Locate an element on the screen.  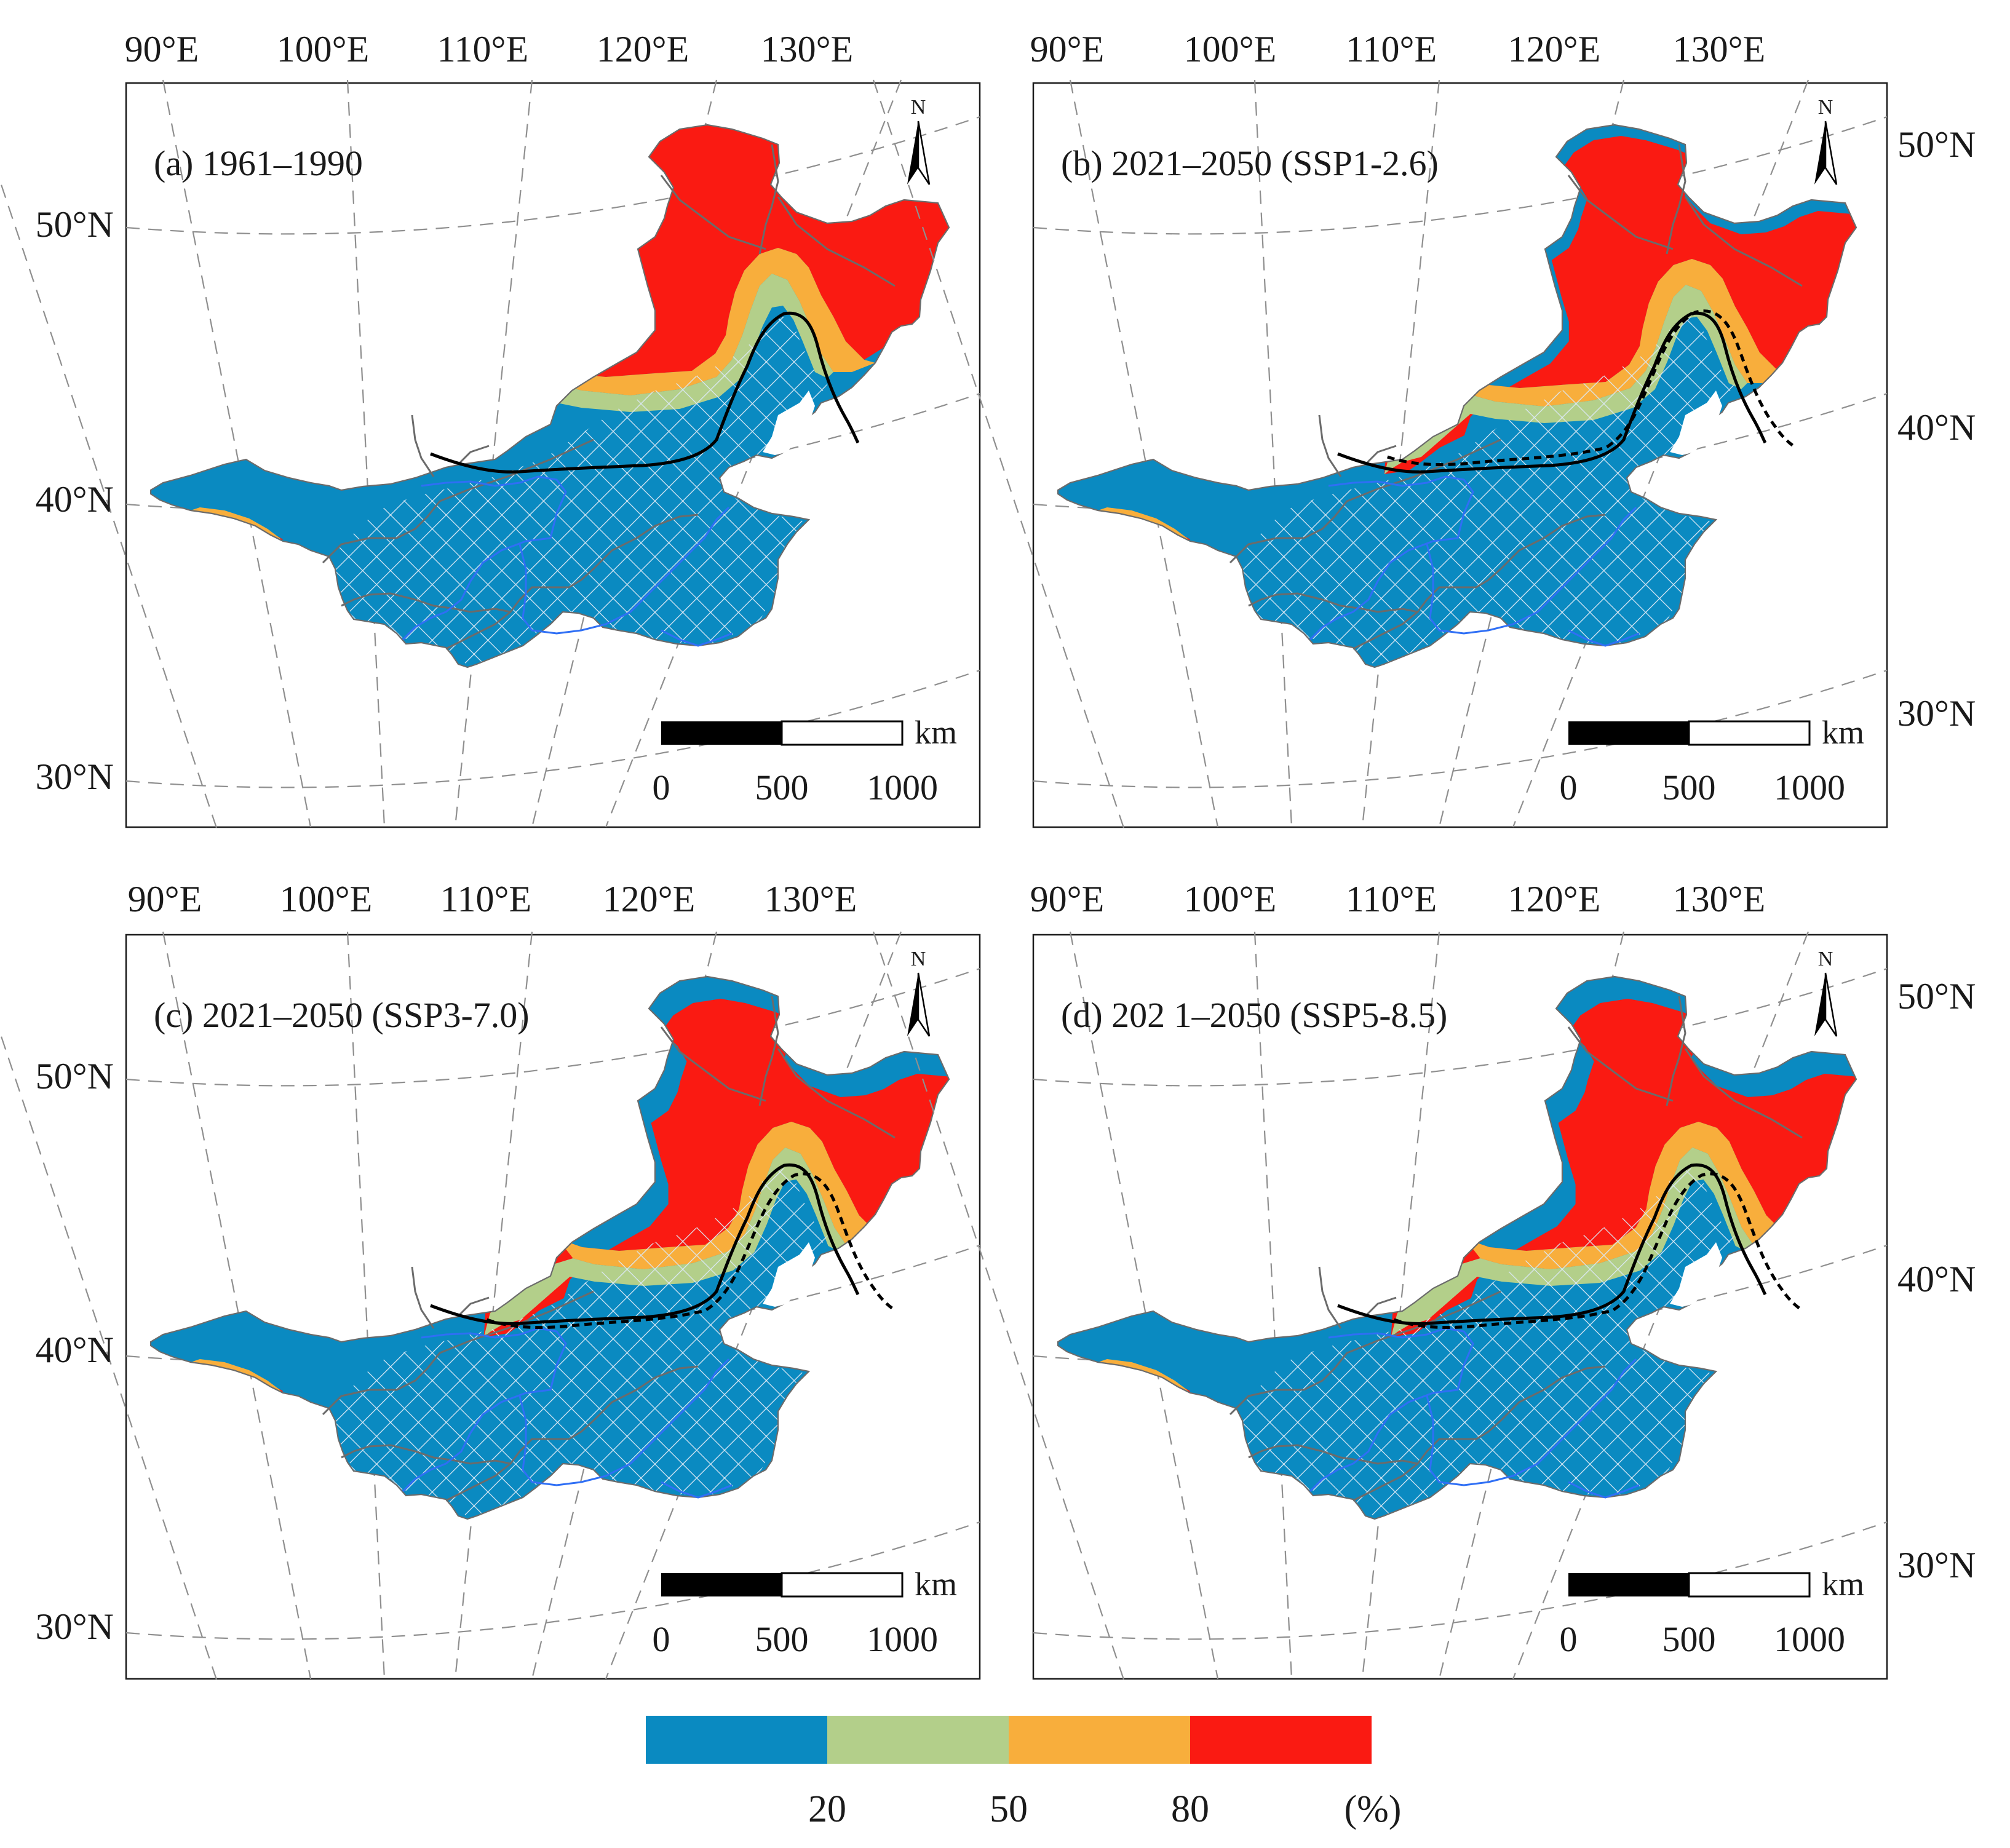
legend-swatch-orange is located at coordinates (1100, 1740).